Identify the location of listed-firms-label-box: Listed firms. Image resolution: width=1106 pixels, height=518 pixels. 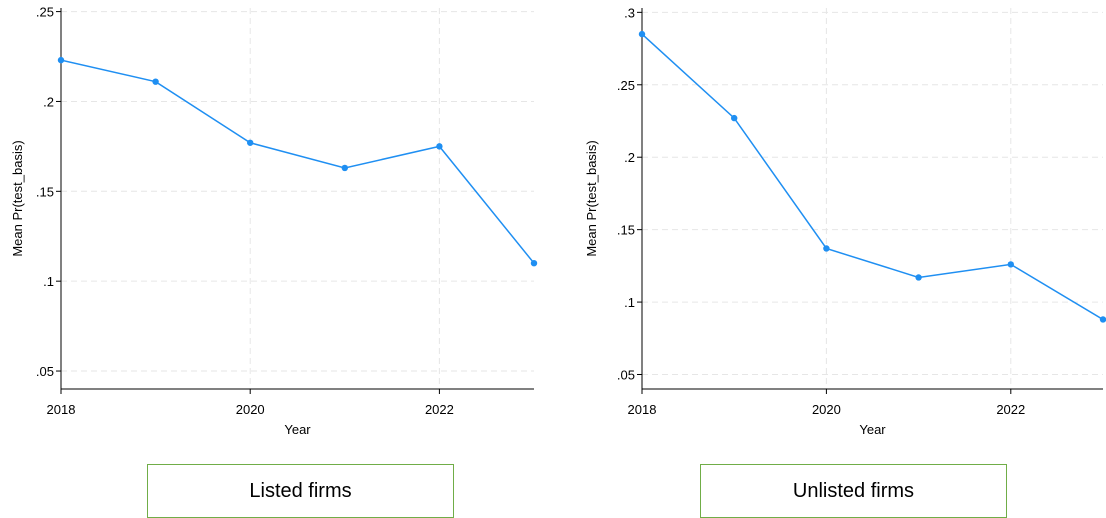
(300, 491).